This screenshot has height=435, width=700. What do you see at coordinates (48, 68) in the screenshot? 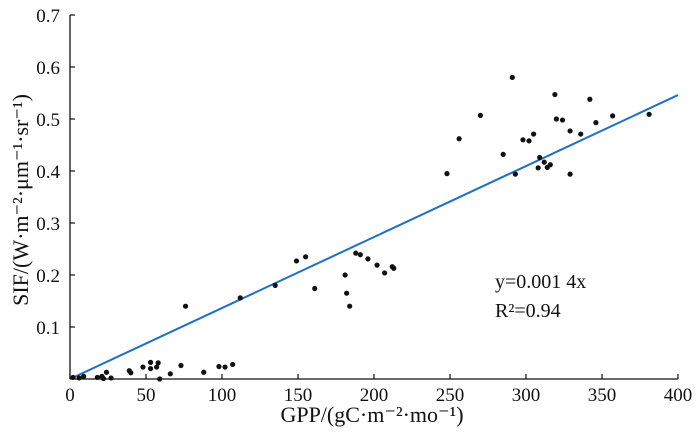
I see `y-tick-label: 0.6` at bounding box center [48, 68].